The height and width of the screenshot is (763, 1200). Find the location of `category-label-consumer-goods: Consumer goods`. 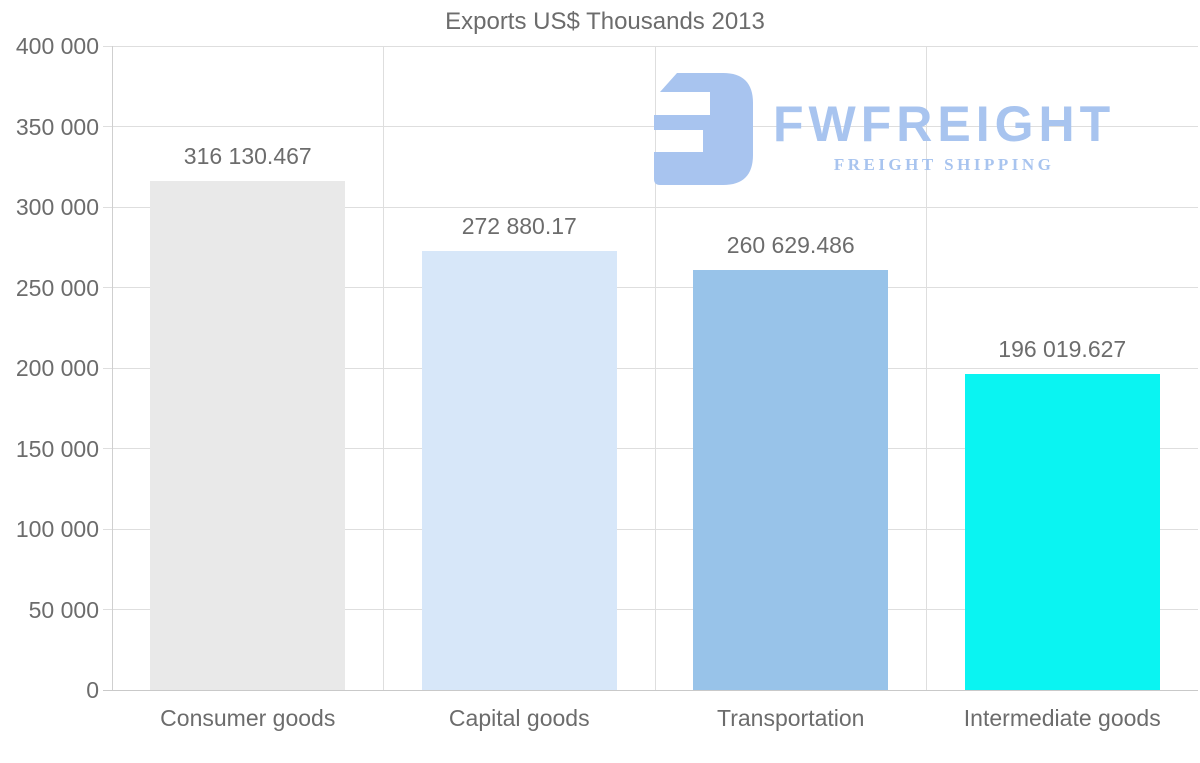

category-label-consumer-goods: Consumer goods is located at coordinates (248, 718).